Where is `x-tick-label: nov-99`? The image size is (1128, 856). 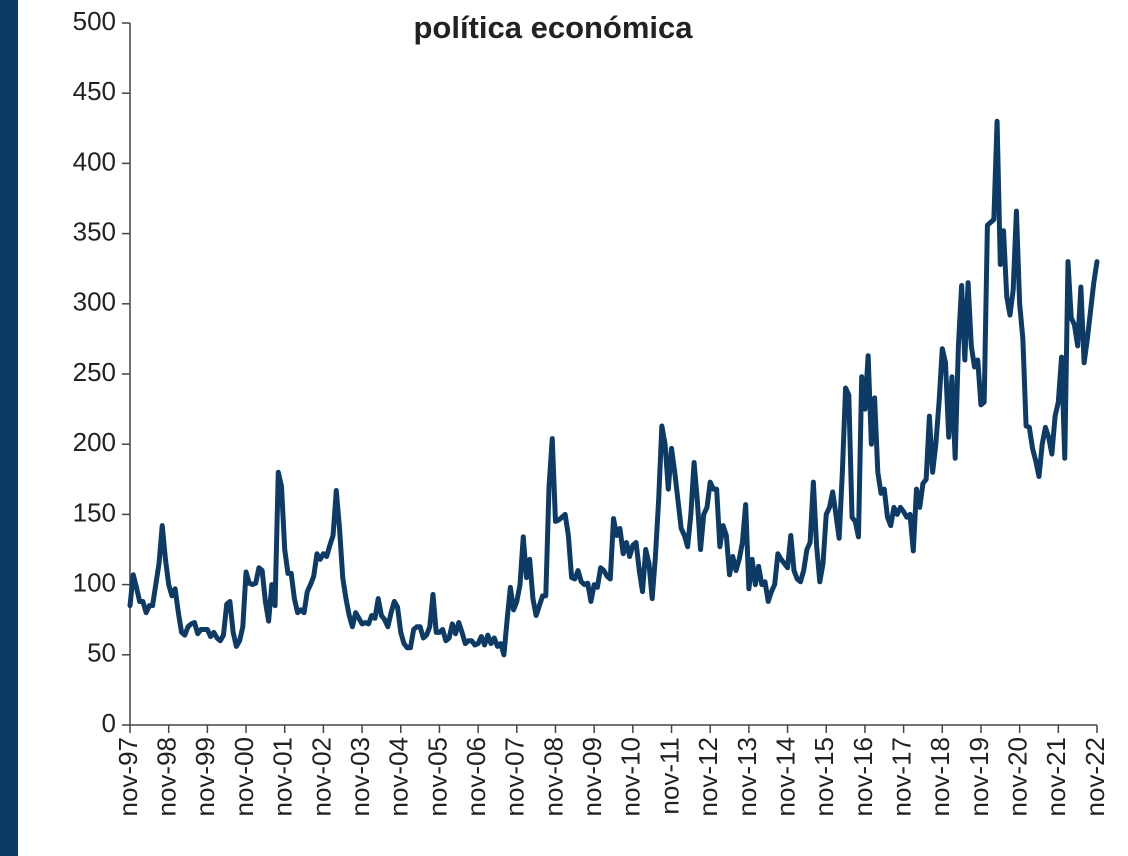
x-tick-label: nov-99 is located at coordinates (205, 777).